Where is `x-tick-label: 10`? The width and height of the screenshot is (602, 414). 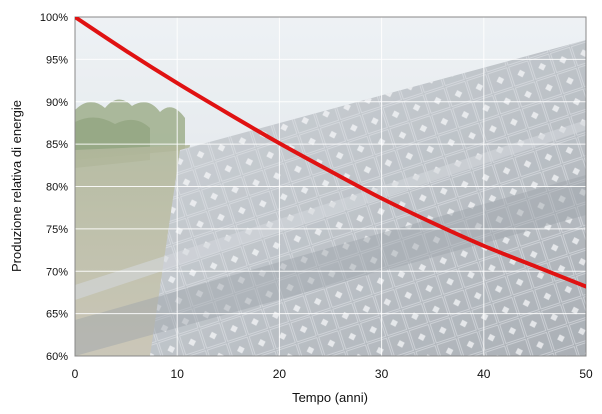 x-tick-label: 10 is located at coordinates (178, 374).